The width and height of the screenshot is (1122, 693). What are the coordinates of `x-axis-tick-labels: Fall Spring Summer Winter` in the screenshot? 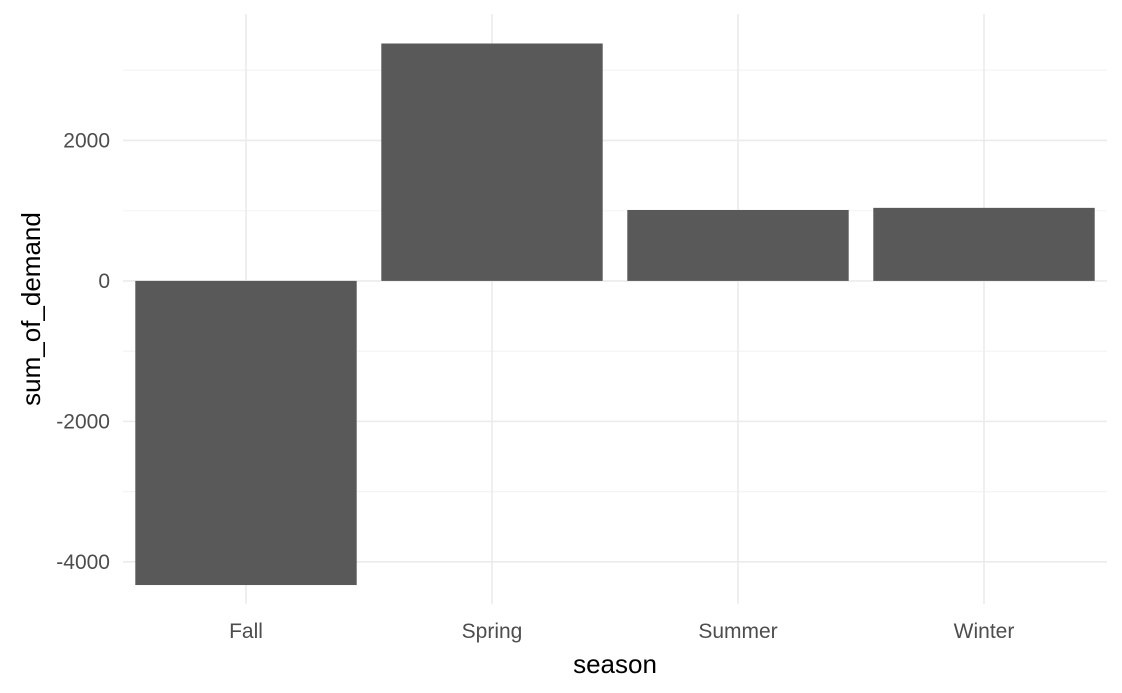 It's located at (621, 631).